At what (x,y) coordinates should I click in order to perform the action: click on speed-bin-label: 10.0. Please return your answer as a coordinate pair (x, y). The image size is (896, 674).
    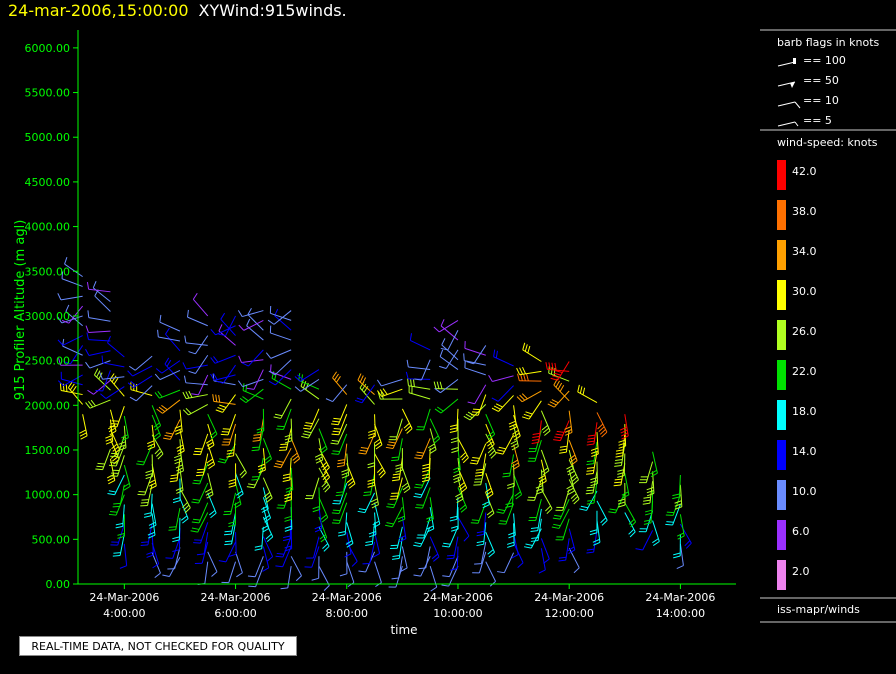
    Looking at the image, I should click on (804, 491).